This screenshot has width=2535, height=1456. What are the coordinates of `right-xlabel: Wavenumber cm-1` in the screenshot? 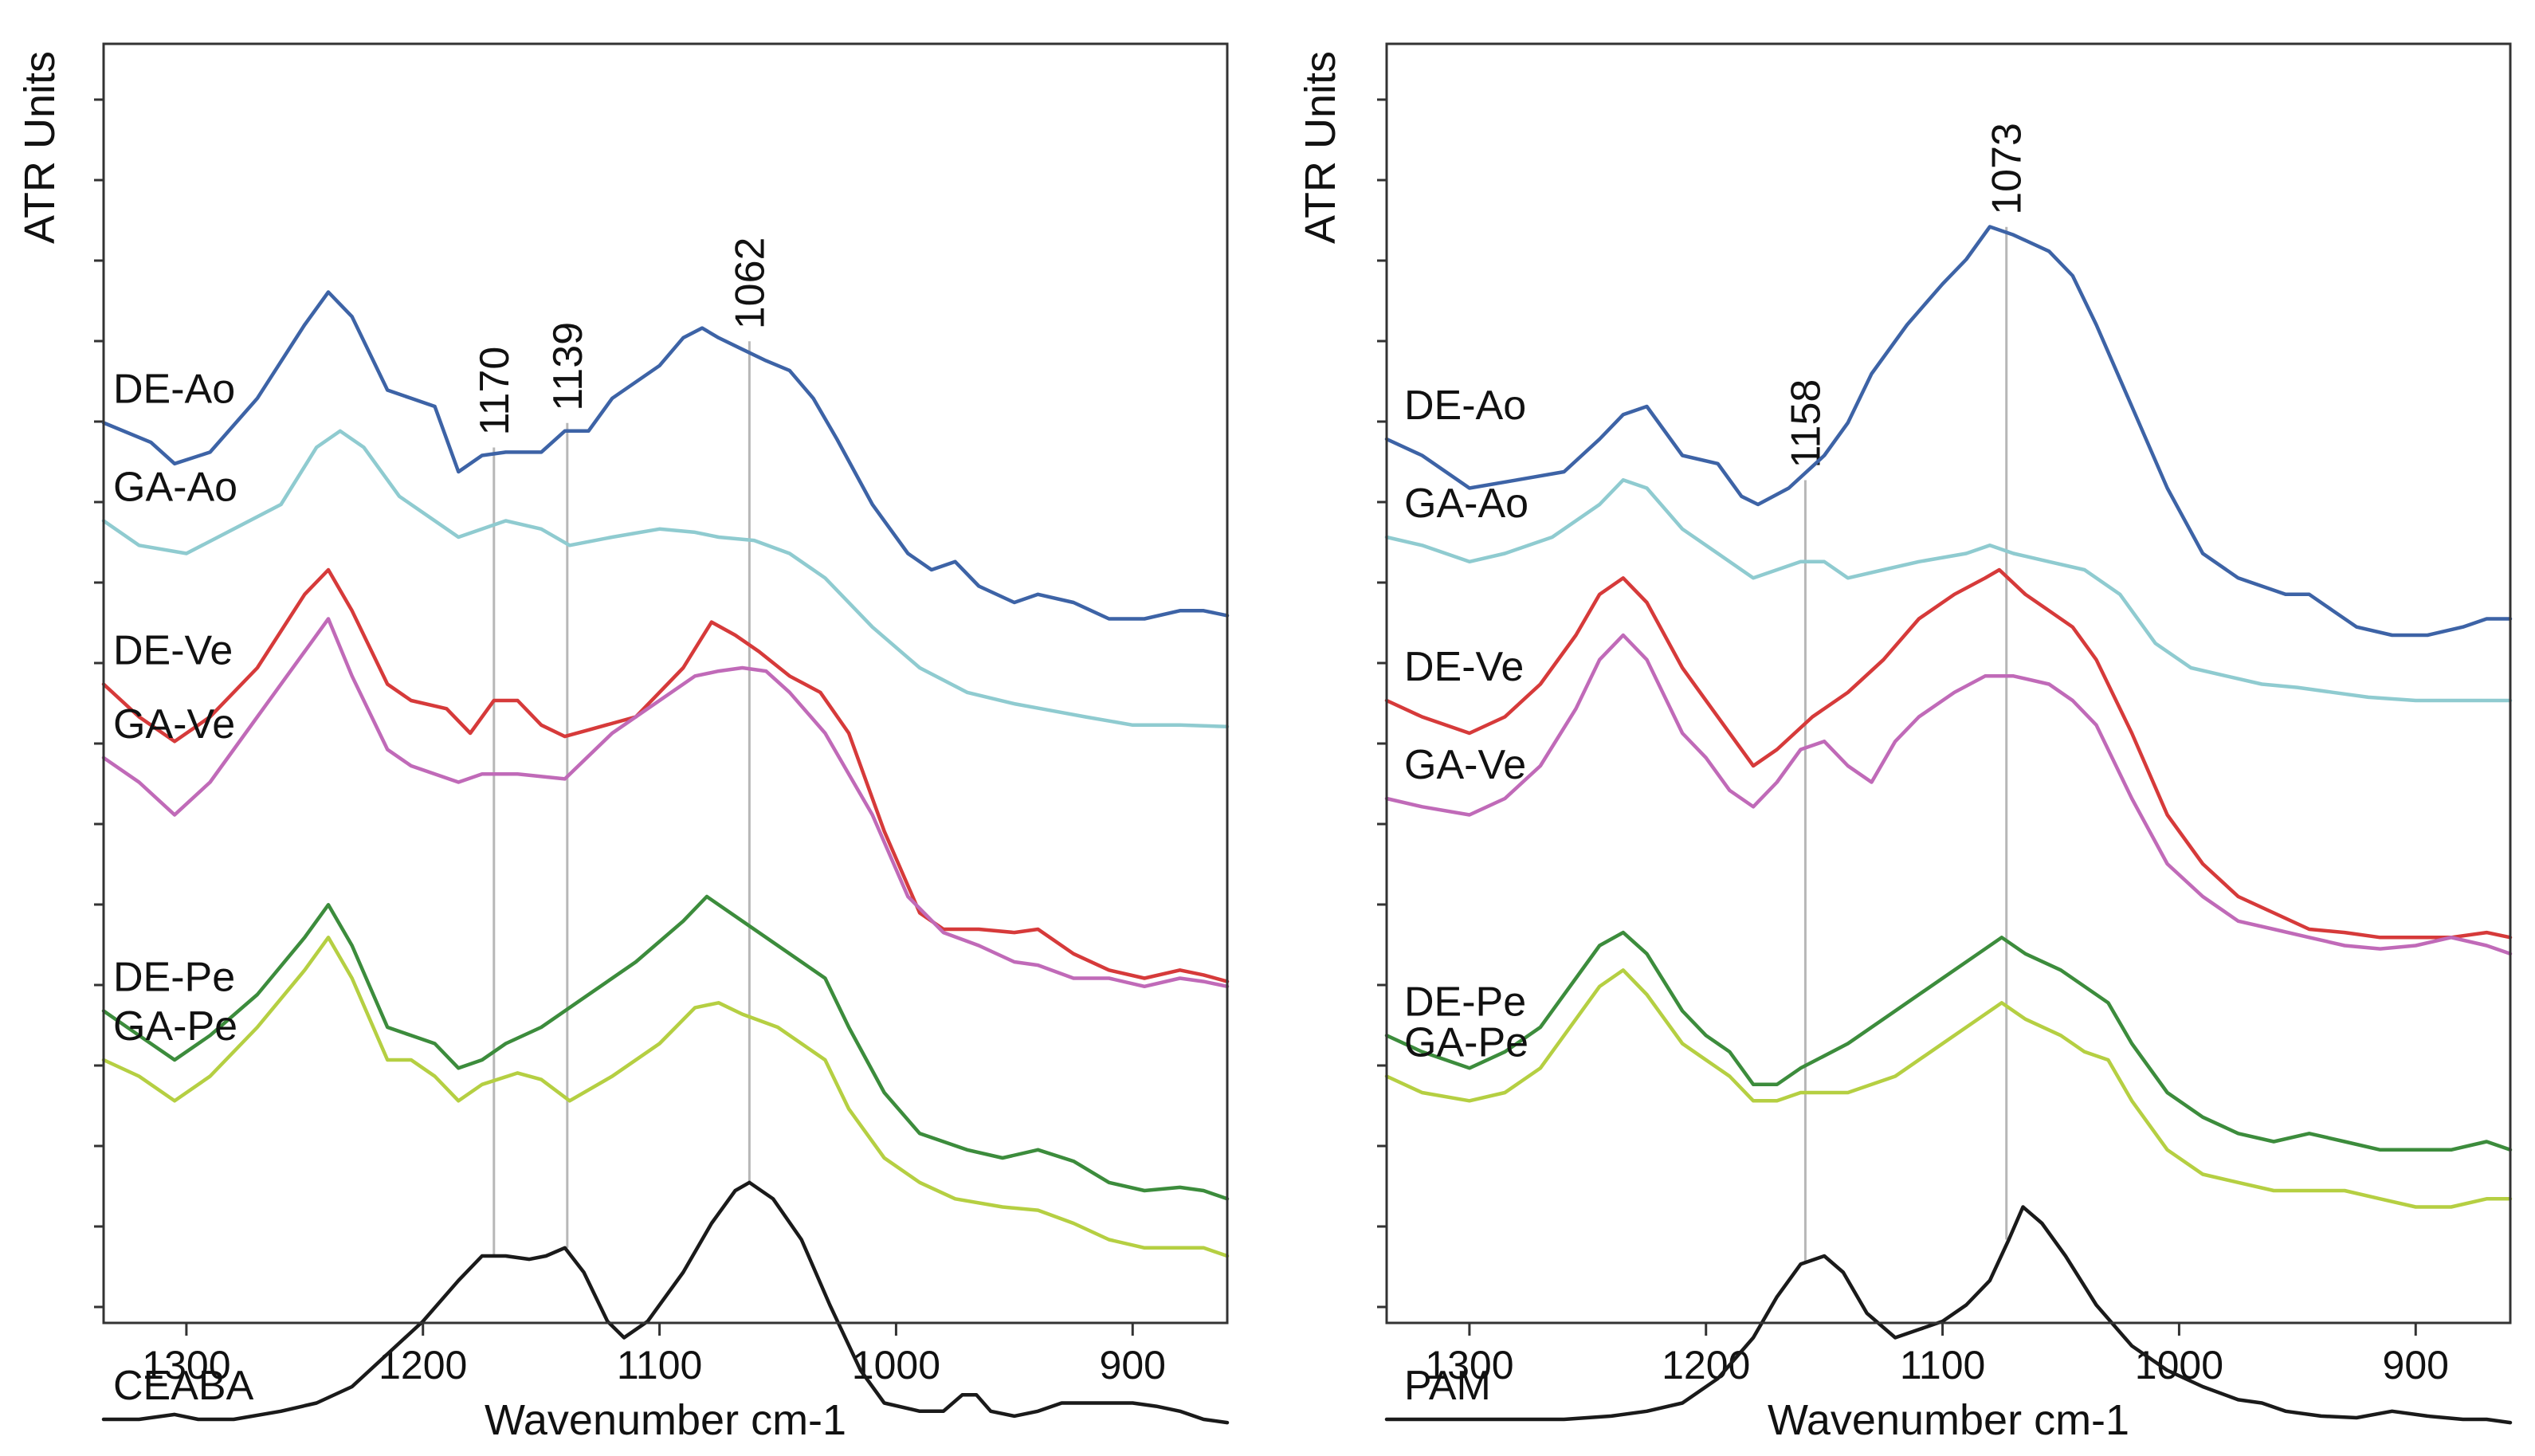 It's located at (1948, 1420).